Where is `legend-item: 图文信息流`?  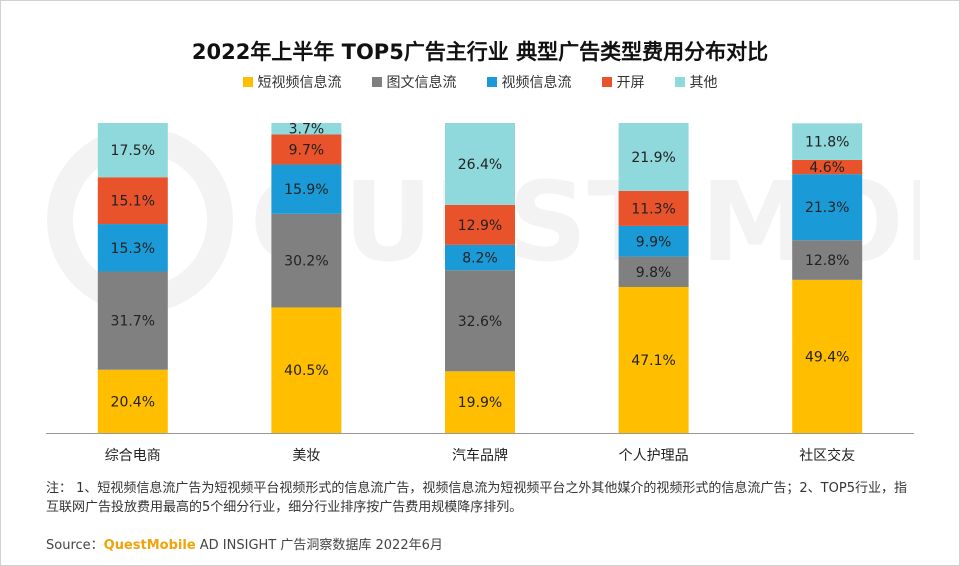 legend-item: 图文信息流 is located at coordinates (414, 82).